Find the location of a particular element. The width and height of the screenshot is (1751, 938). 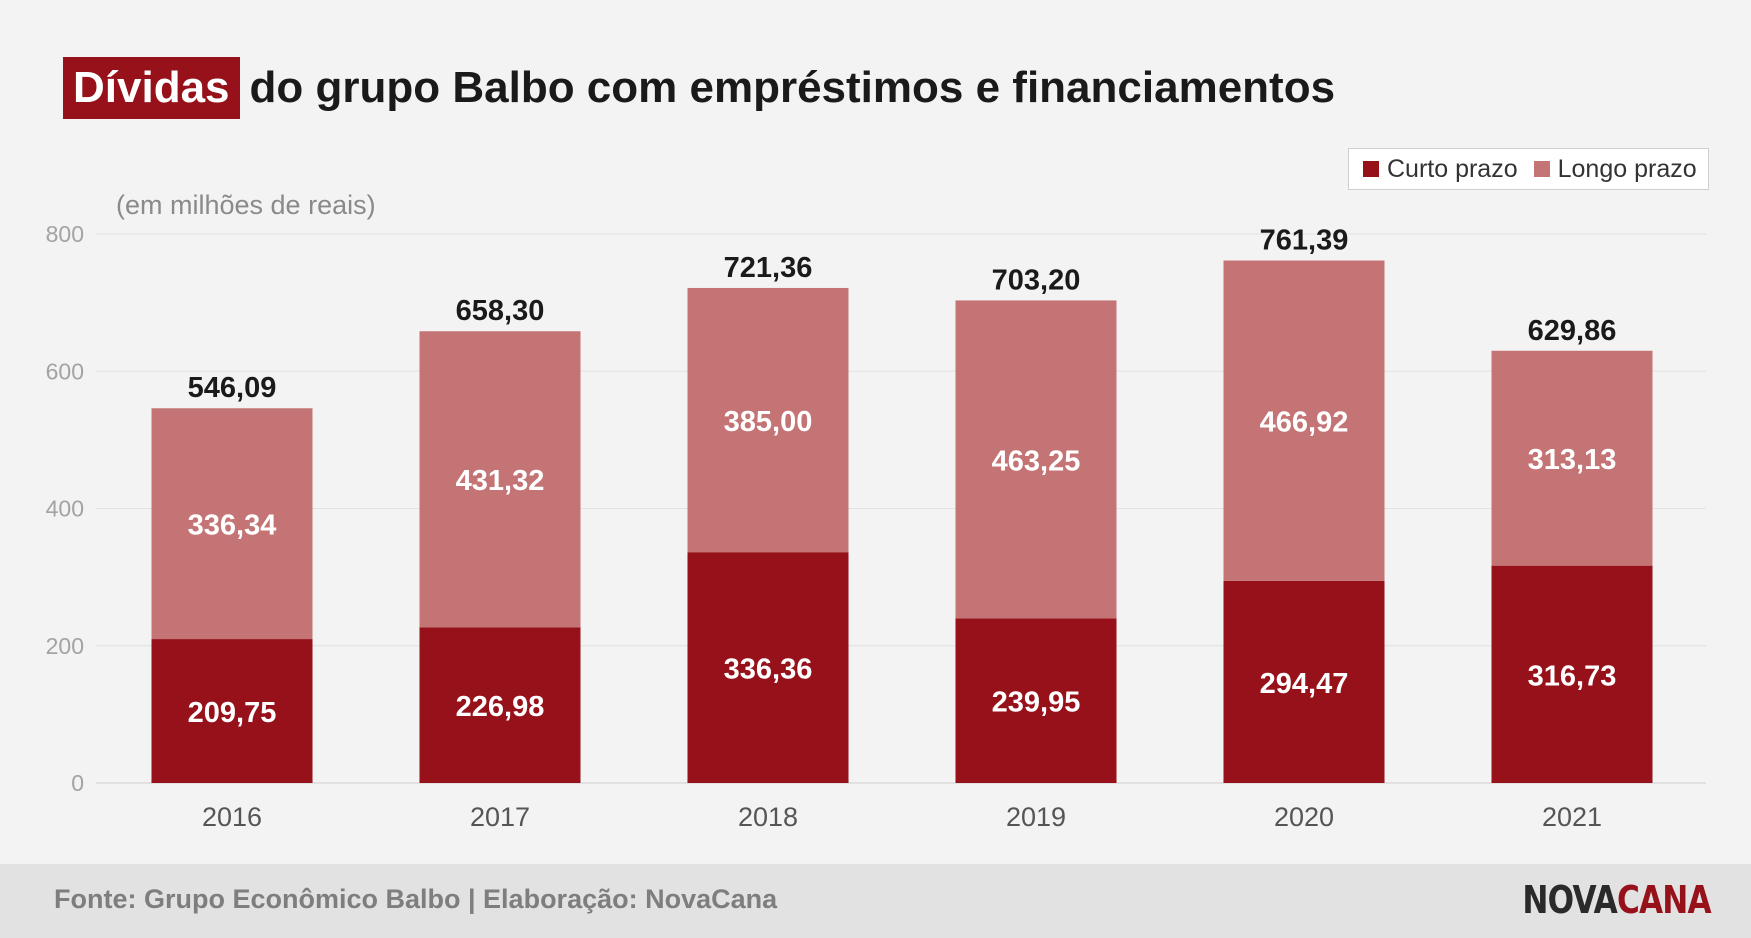

y-tick-label-200: 200 is located at coordinates (65, 646).